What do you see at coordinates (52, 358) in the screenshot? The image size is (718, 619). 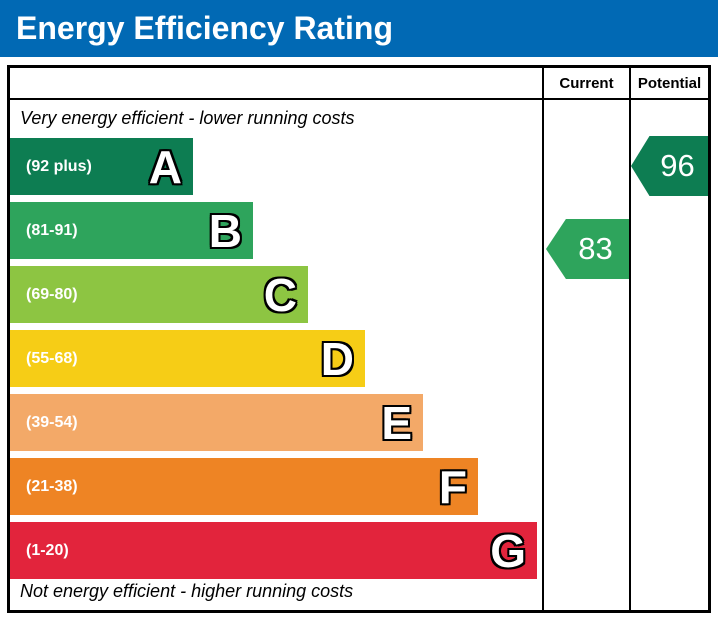 I see `band-range-label: (55-68)` at bounding box center [52, 358].